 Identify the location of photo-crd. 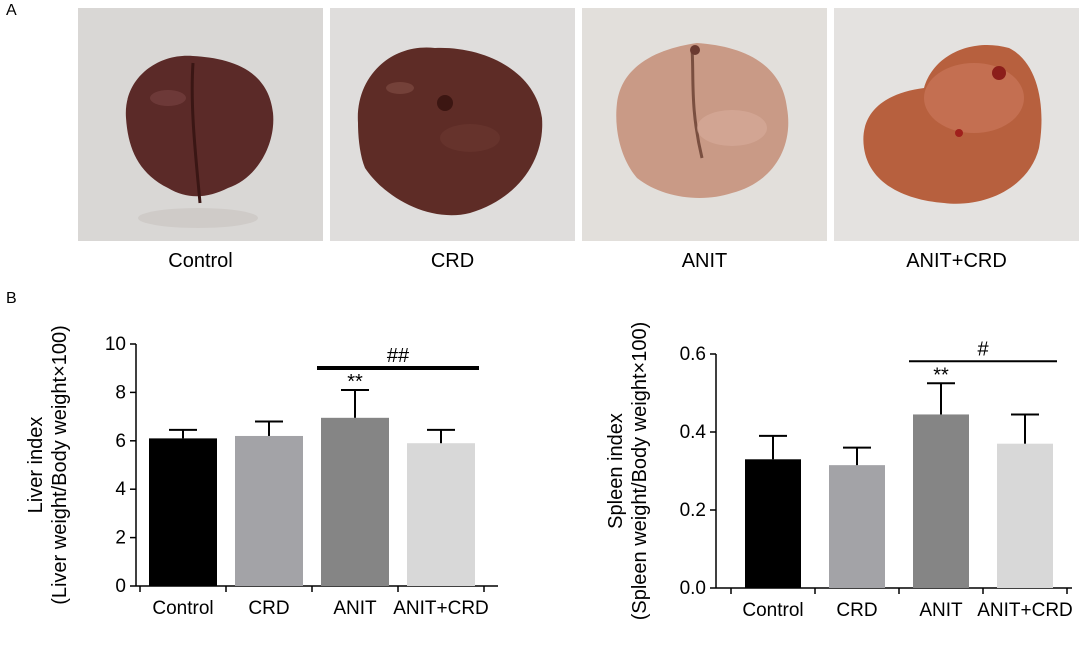
(452, 124).